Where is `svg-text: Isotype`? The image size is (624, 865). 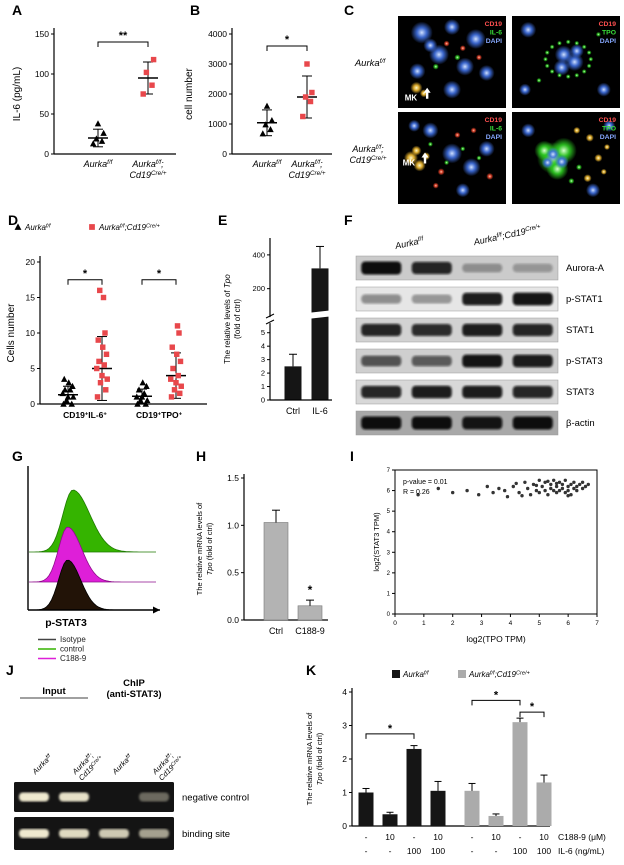 svg-text: Isotype is located at coordinates (73, 639).